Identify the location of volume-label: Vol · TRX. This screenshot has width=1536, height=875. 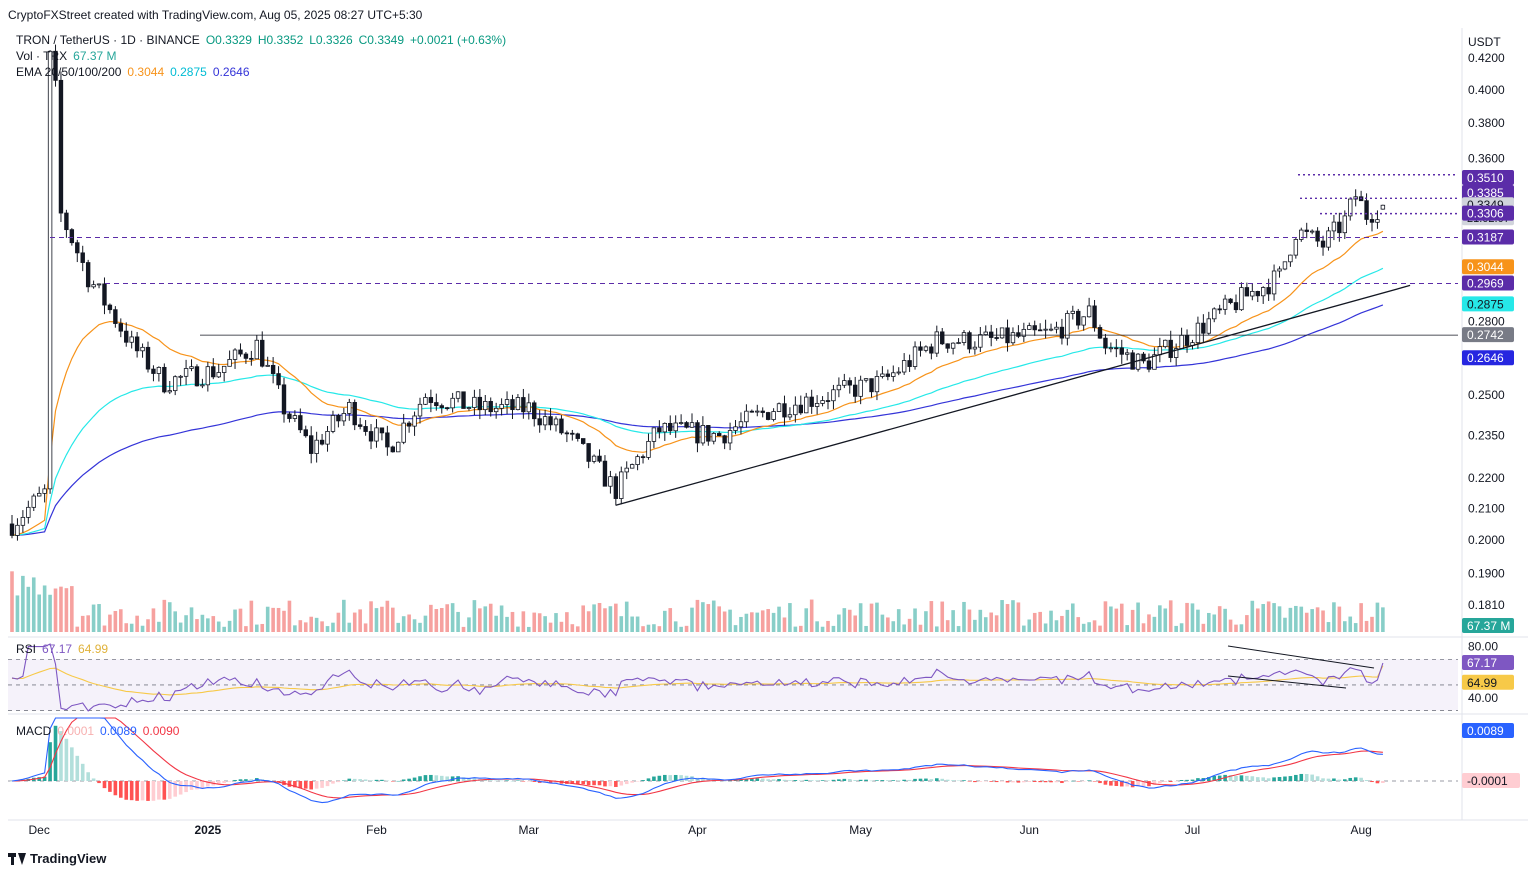
(42, 56).